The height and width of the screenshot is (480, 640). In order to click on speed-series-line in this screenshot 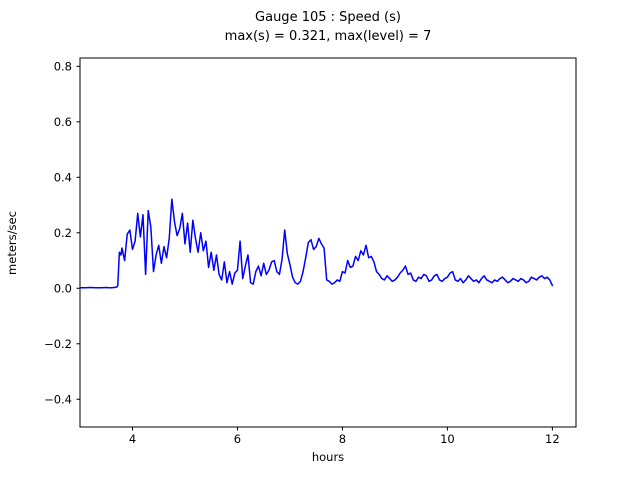, I will do `click(316, 243)`.